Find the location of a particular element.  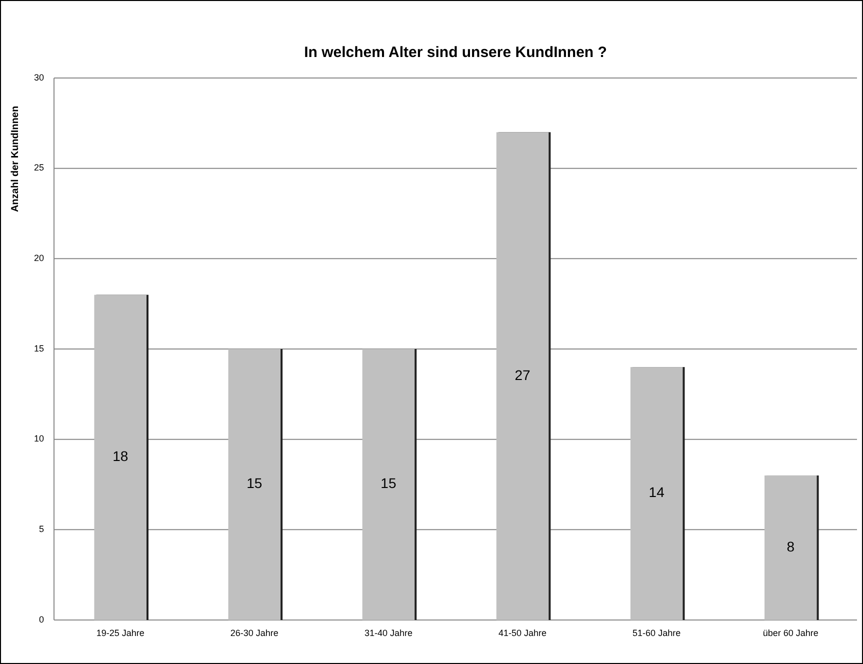

x-tick-label: über 60 Jahre is located at coordinates (790, 633).